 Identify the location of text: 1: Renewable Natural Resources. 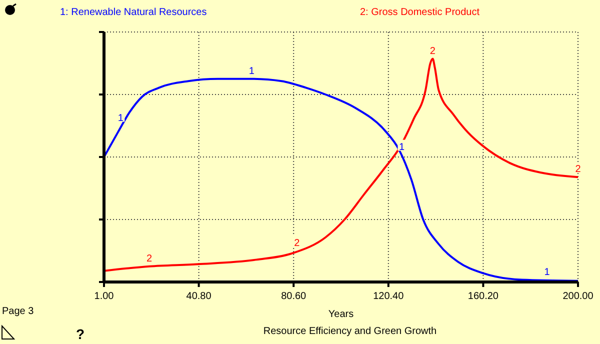
(133, 12).